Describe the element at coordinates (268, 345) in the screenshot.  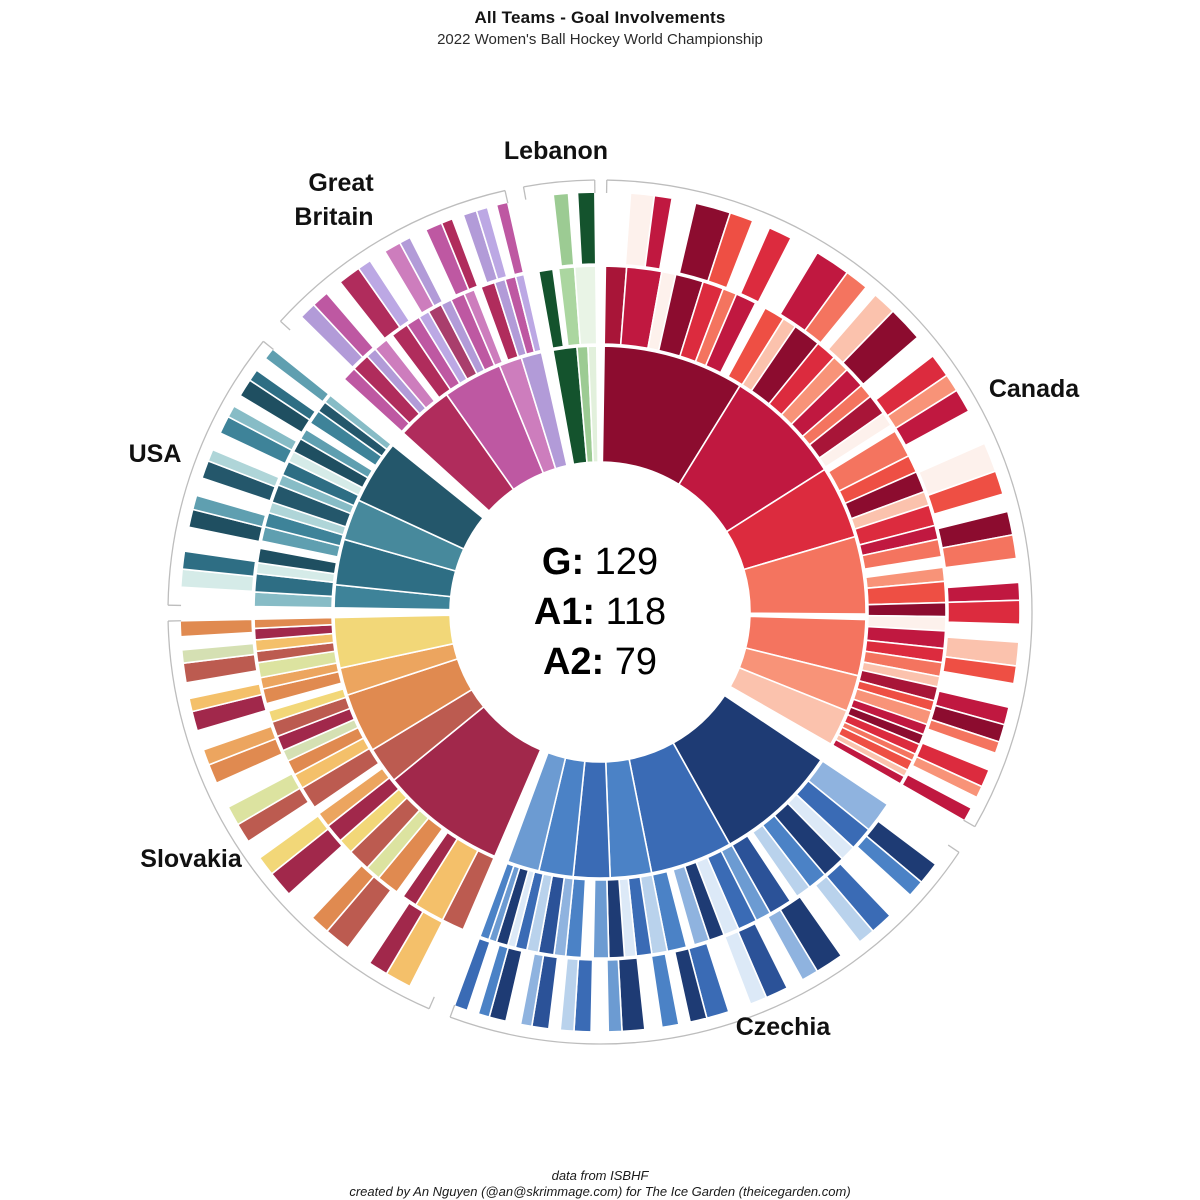
I see `team-arc-tick-usa` at that location.